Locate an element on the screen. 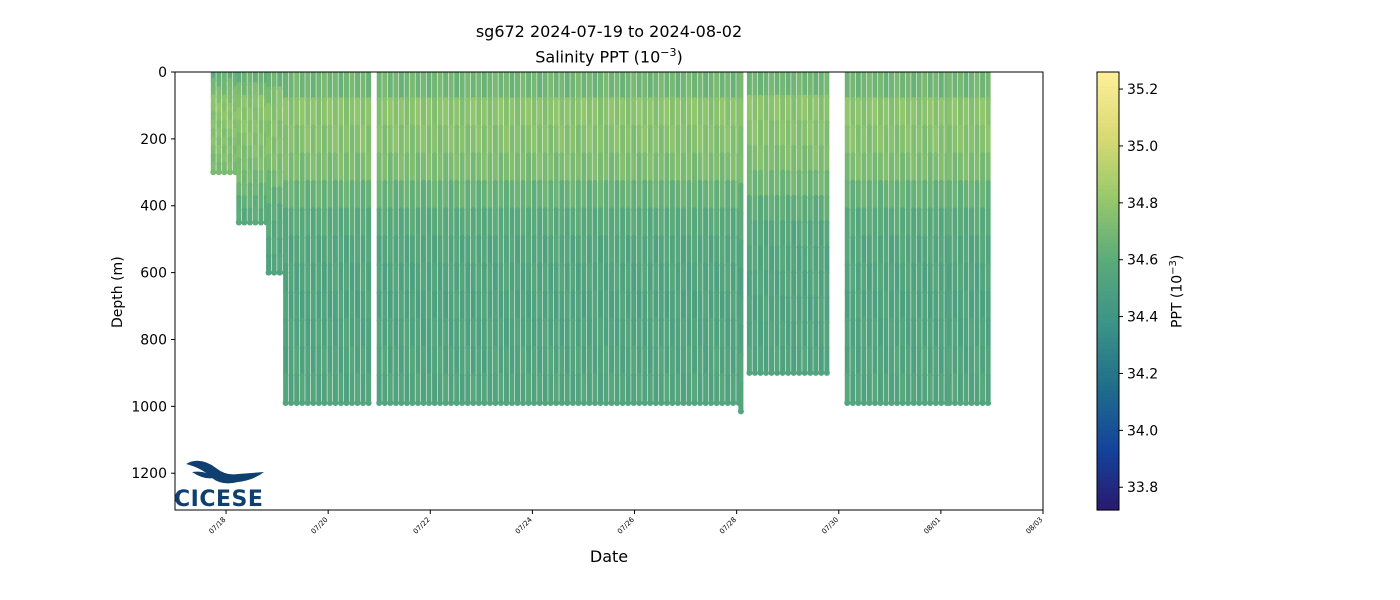  x-tick-label: 07/26 is located at coordinates (626, 525).